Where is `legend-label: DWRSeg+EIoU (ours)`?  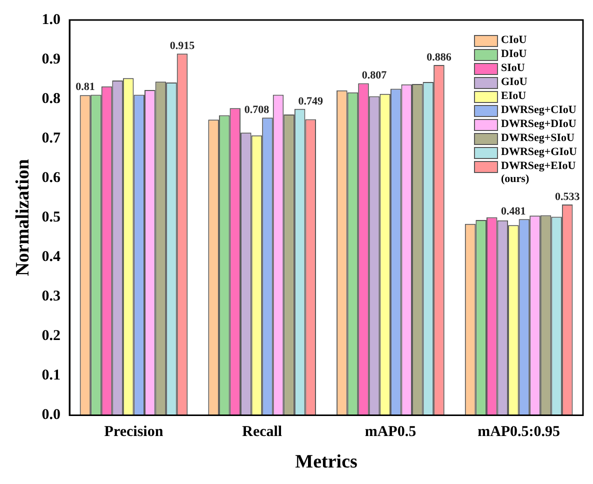 legend-label: DWRSeg+EIoU (ours) is located at coordinates (539, 173).